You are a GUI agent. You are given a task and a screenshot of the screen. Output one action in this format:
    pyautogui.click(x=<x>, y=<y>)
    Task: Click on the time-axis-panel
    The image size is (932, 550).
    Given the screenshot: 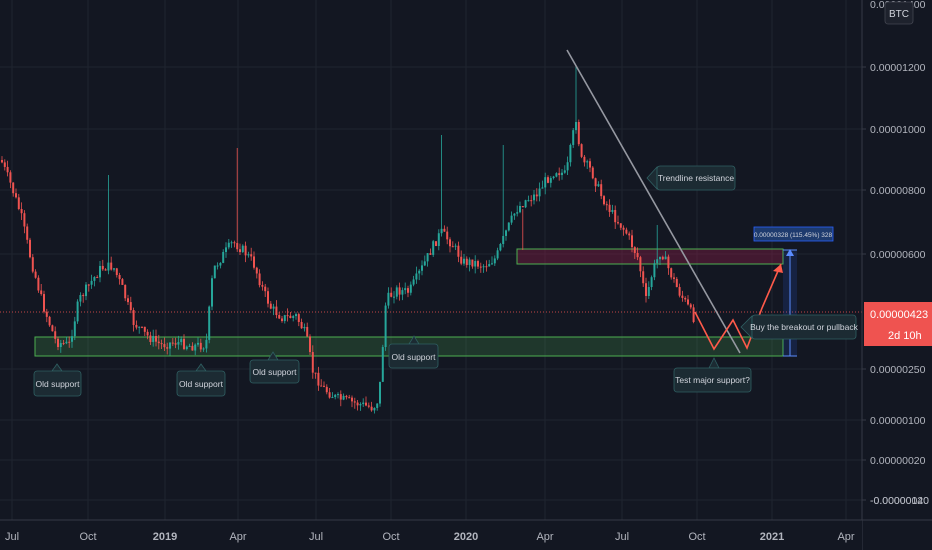 What is the action you would take?
    pyautogui.click(x=431, y=535)
    